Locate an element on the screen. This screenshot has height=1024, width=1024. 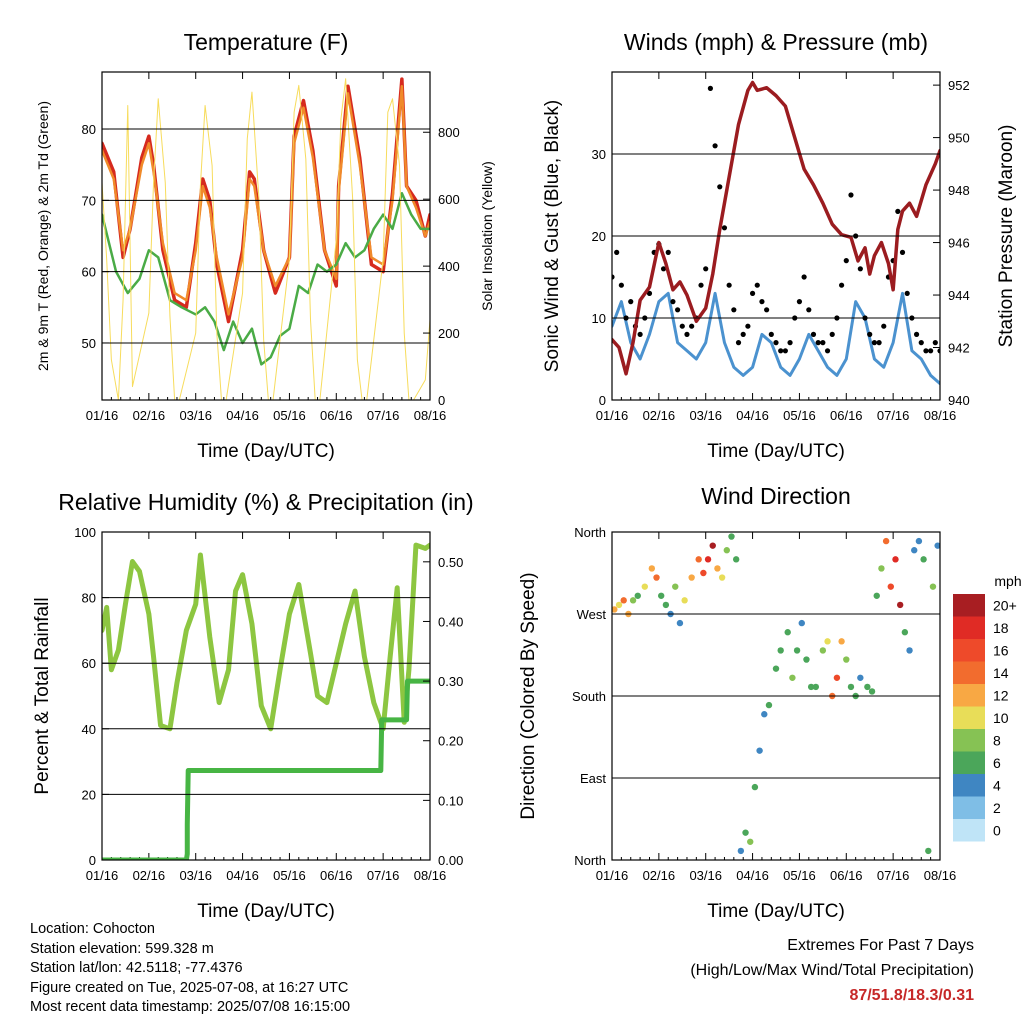
chart-title: Temperature (F) is located at coordinates (266, 42).